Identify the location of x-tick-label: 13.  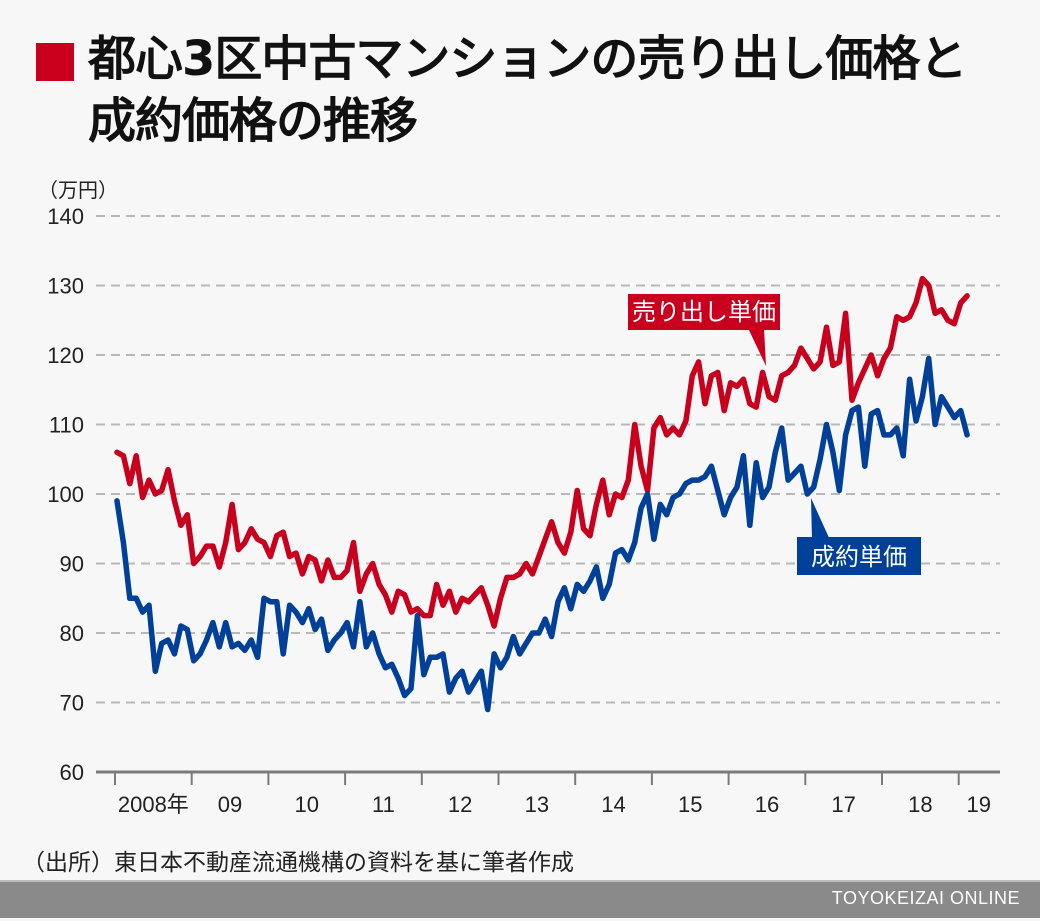
(537, 804).